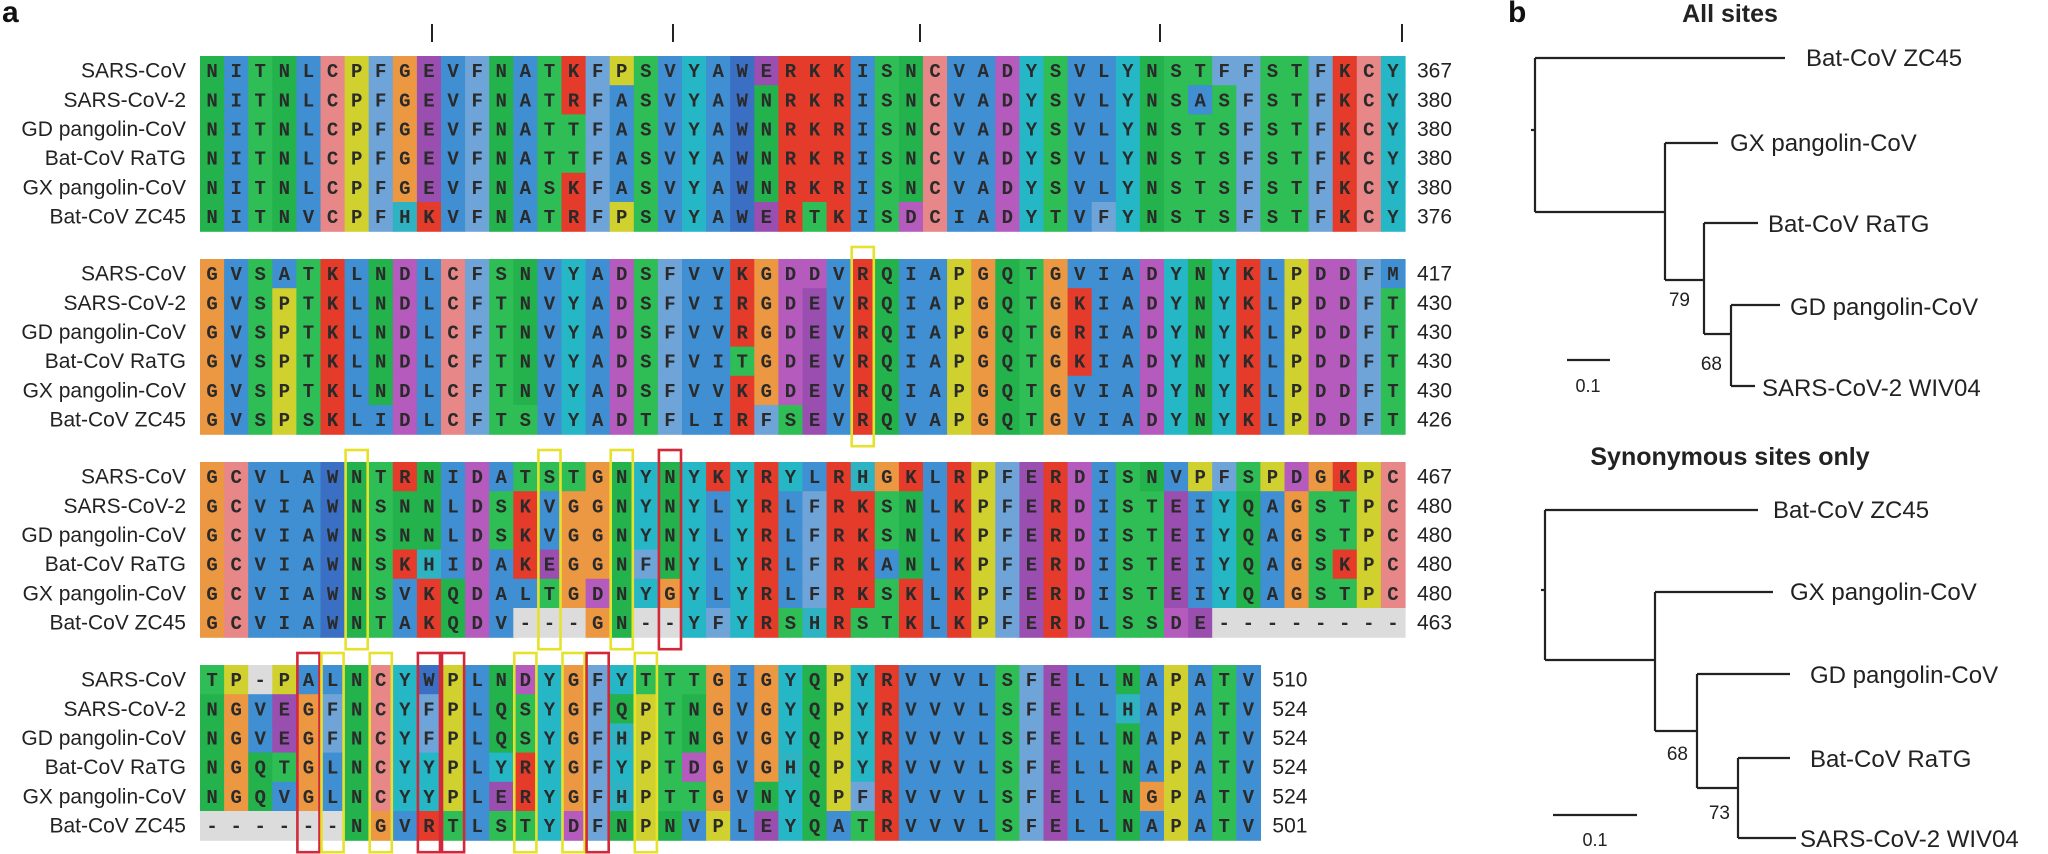 The width and height of the screenshot is (2048, 854). I want to click on species-label: Bat-CoV ZC45, so click(117, 217).